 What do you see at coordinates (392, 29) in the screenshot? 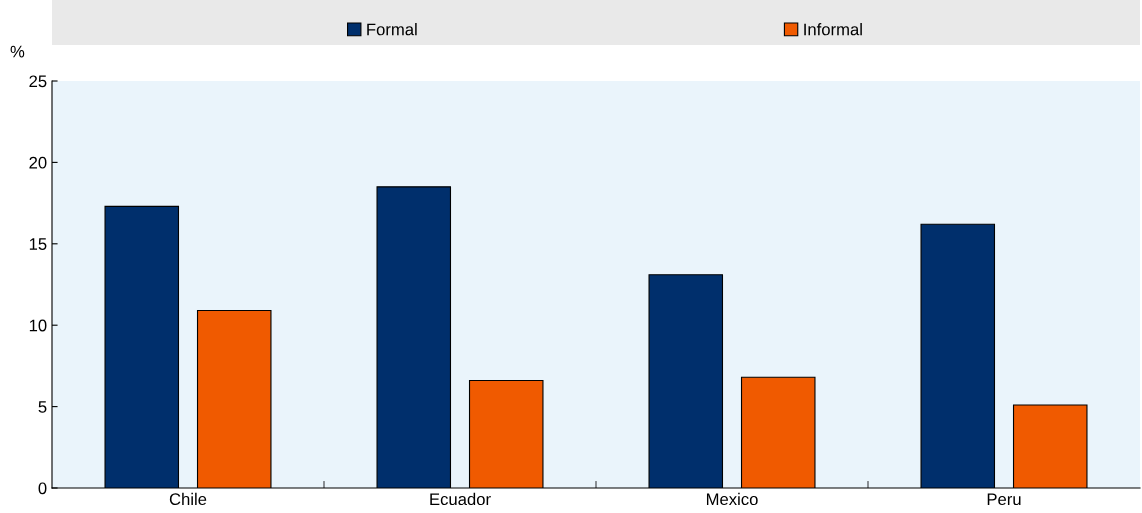
I see `legend-label: Formal` at bounding box center [392, 29].